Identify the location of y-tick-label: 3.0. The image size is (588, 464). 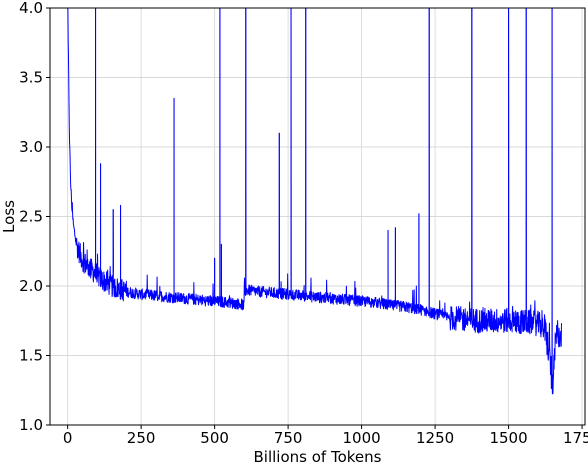
(31, 147).